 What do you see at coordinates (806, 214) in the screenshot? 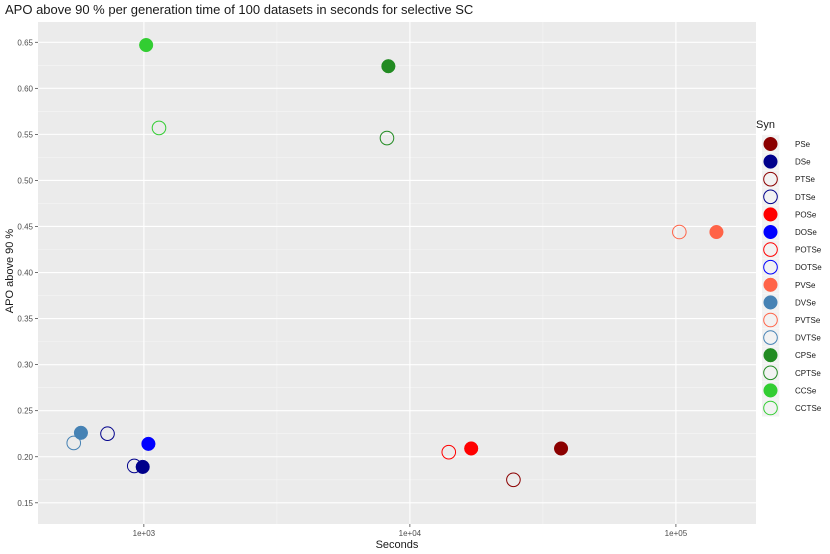
I see `legend-label-pose: POSe` at bounding box center [806, 214].